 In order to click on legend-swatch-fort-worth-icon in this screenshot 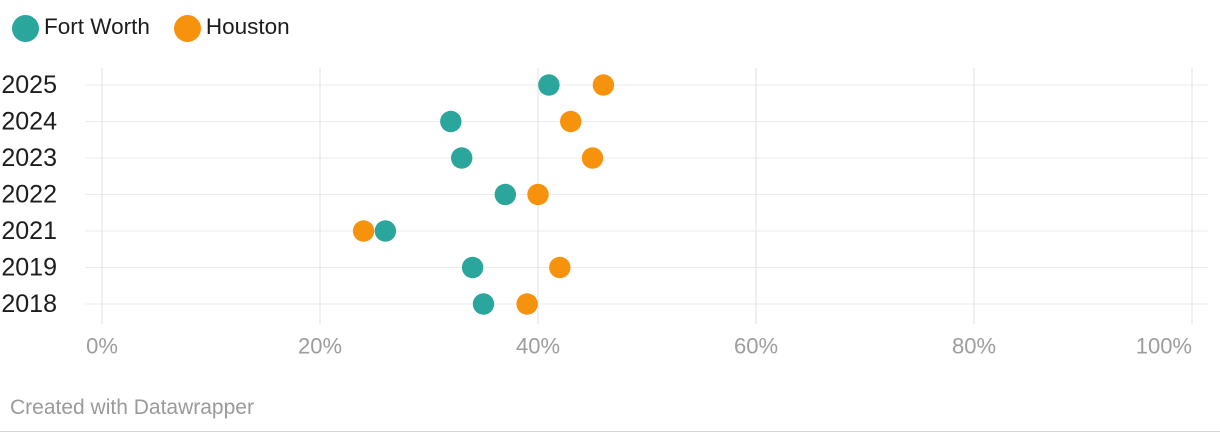, I will do `click(25, 28)`.